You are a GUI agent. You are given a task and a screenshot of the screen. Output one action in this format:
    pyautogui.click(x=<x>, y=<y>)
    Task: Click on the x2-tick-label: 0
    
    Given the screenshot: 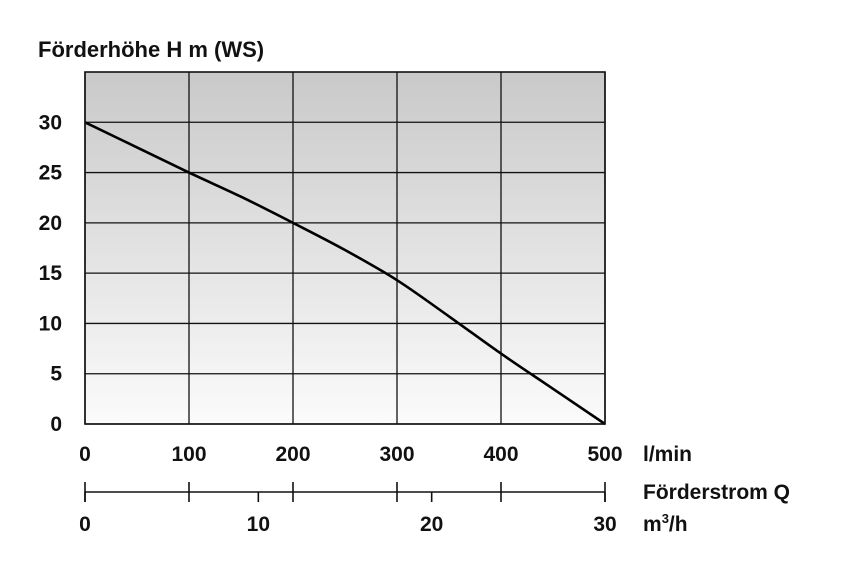 What is the action you would take?
    pyautogui.click(x=85, y=524)
    